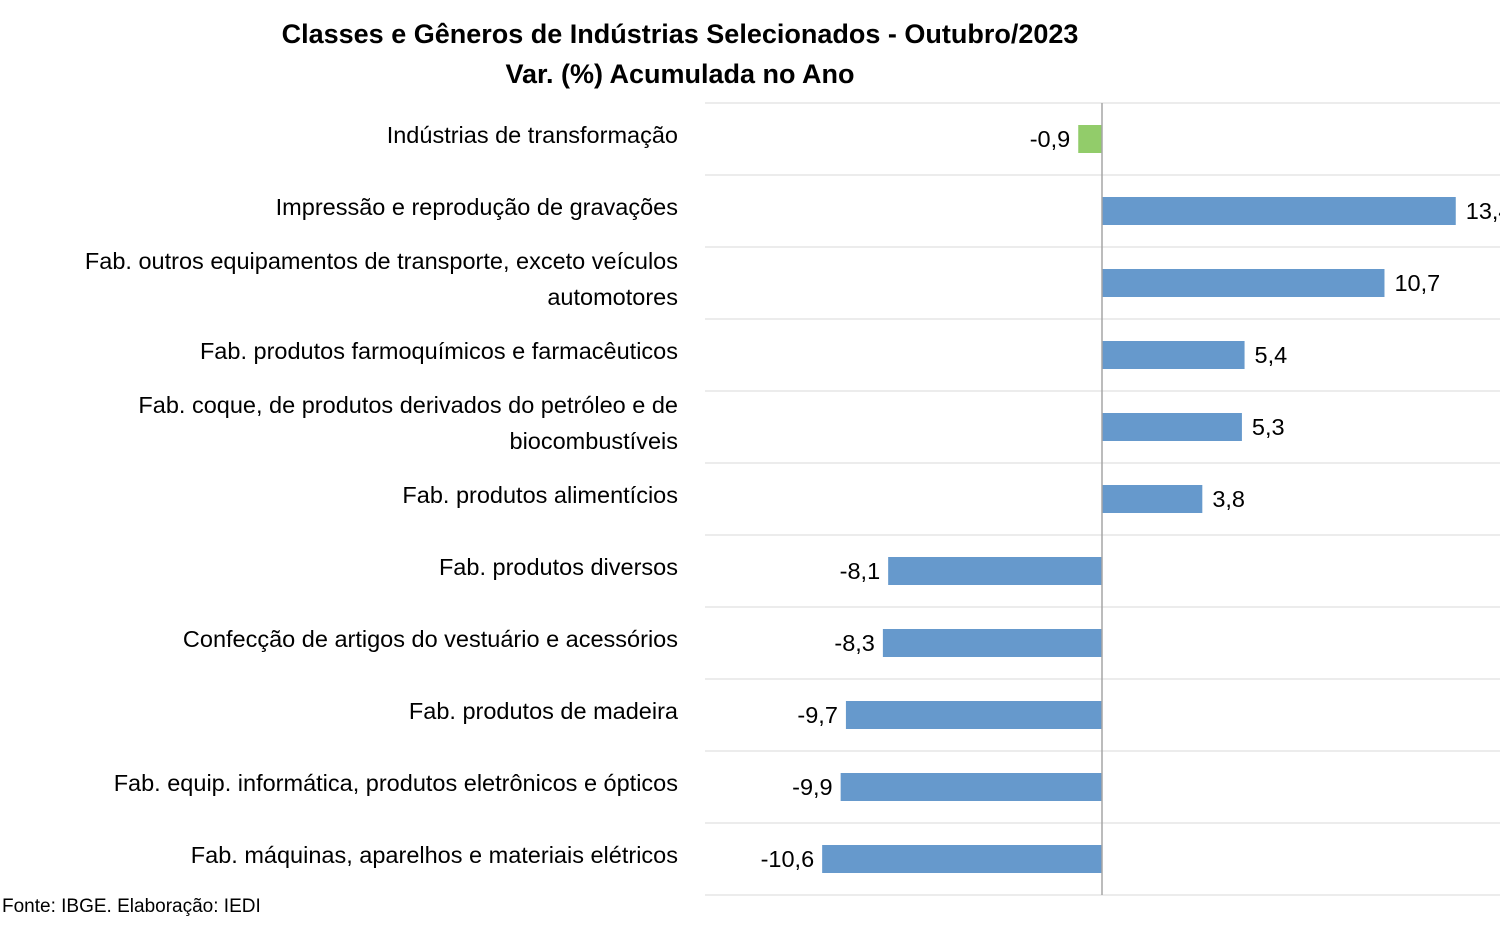 The height and width of the screenshot is (928, 1500). What do you see at coordinates (1268, 427) in the screenshot?
I see `data-label: 5,3` at bounding box center [1268, 427].